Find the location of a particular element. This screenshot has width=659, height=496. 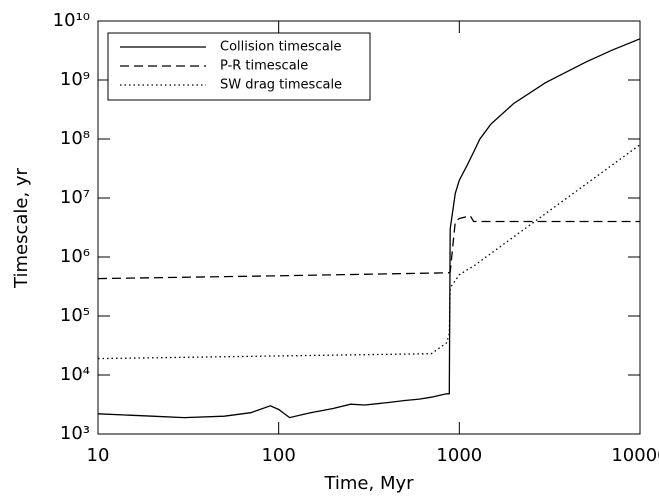

legend-label: Collision timescale is located at coordinates (280, 47).